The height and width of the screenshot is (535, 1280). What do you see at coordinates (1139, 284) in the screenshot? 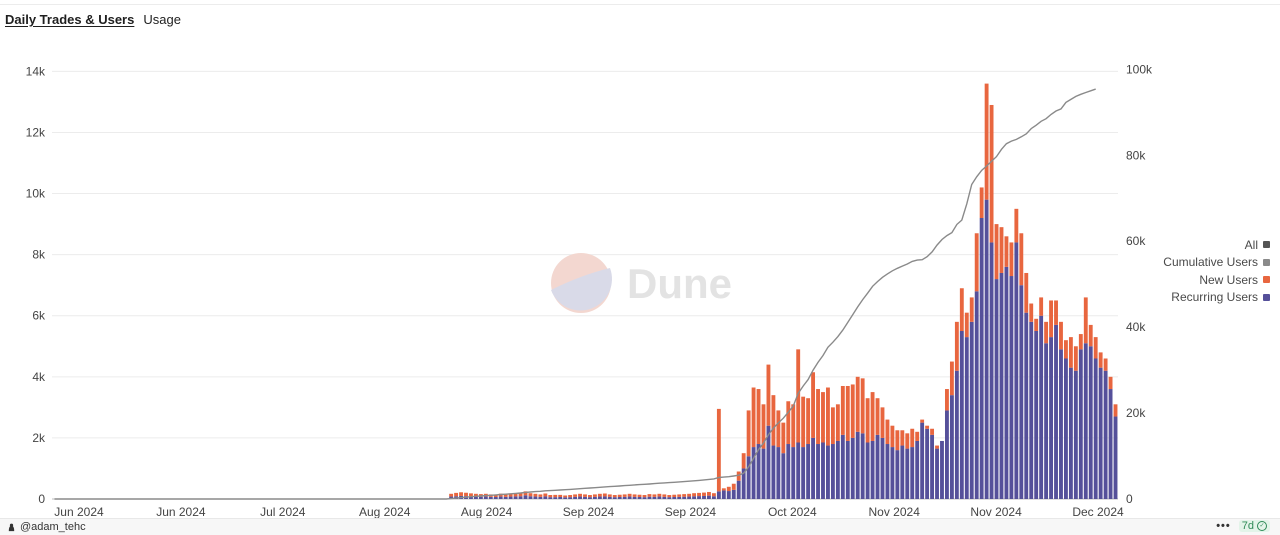
I see `y-axis-right: 0 20k 40k 60k 80k 100k` at bounding box center [1139, 284].